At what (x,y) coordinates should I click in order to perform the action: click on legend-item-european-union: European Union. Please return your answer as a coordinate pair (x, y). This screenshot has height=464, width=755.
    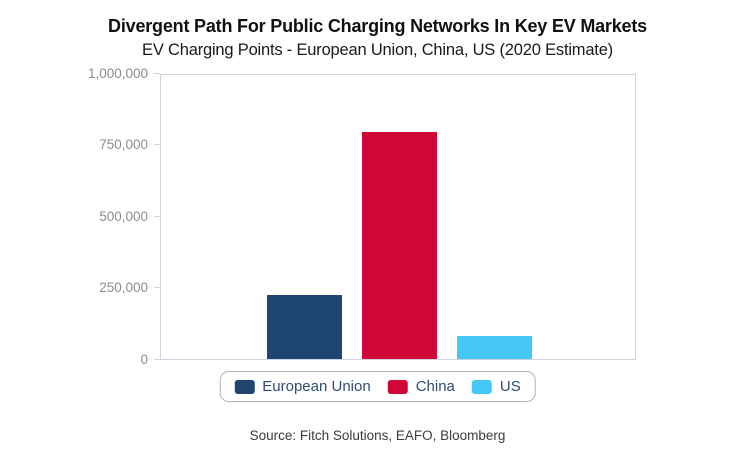
    Looking at the image, I should click on (302, 386).